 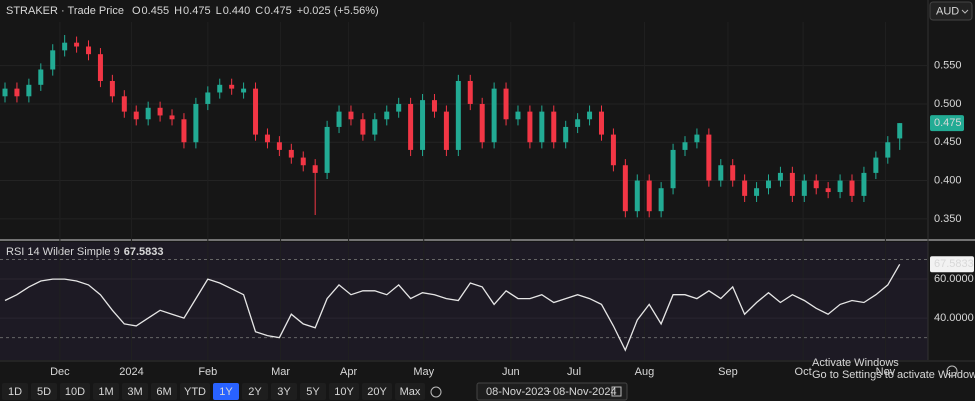 What do you see at coordinates (219, 11) in the screenshot?
I see `ohlc-key: L` at bounding box center [219, 11].